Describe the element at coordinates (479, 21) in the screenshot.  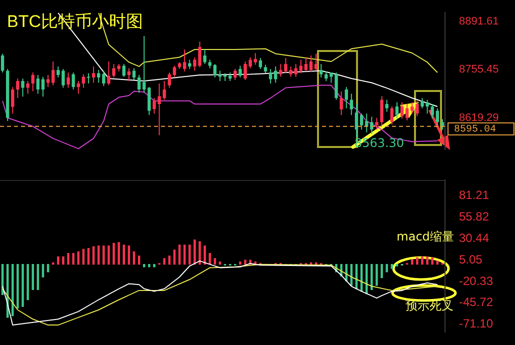
I see `y-tick-label: 8891.61` at that location.